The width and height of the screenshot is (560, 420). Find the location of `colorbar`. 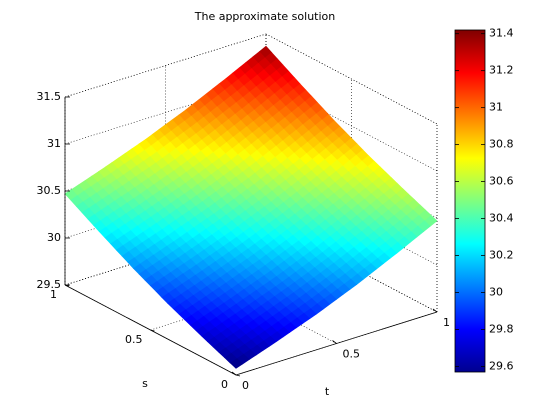

colorbar is located at coordinates (470, 201).